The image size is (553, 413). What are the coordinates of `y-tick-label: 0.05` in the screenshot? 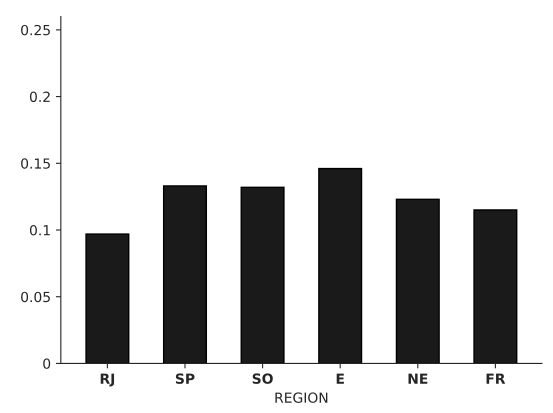 It's located at (35, 297).